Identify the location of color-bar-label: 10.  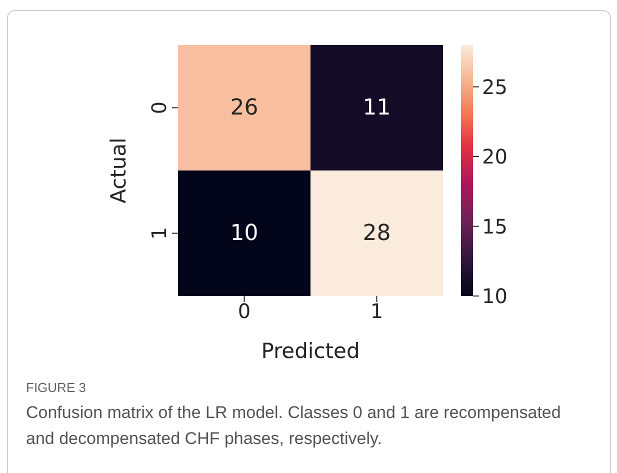
(495, 296).